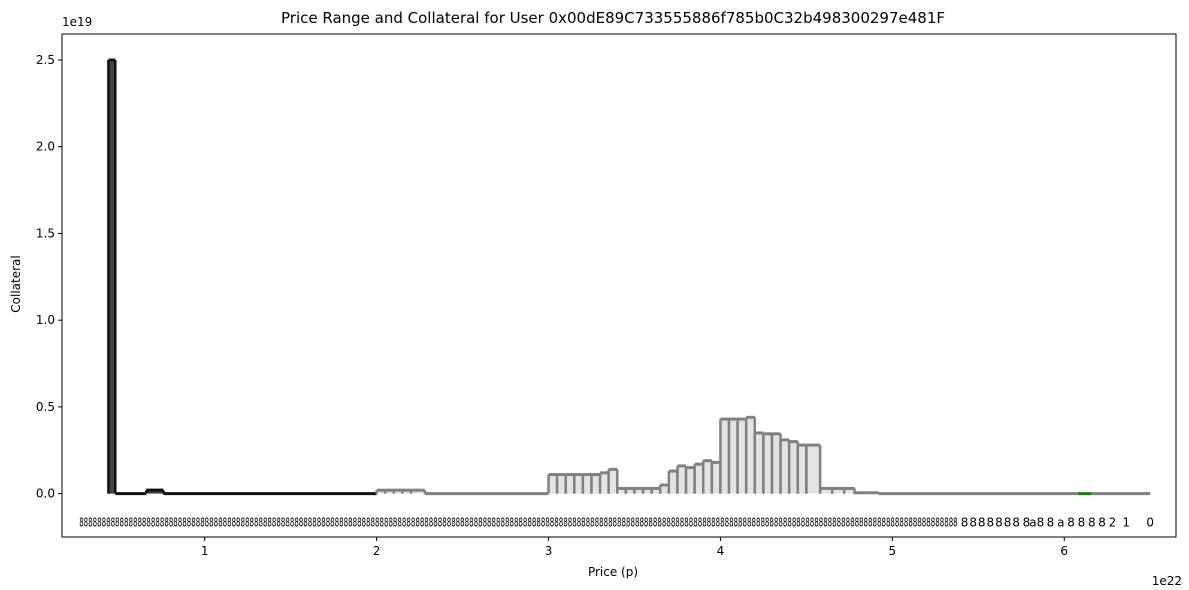  What do you see at coordinates (45, 147) in the screenshot?
I see `y-tick-label: 2.0` at bounding box center [45, 147].